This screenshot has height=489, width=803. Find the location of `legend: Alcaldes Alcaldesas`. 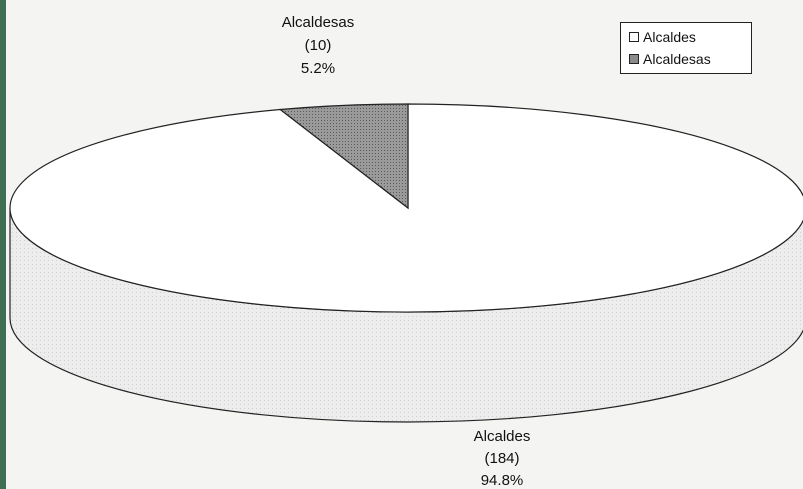

legend: Alcaldes Alcaldesas is located at coordinates (686, 48).